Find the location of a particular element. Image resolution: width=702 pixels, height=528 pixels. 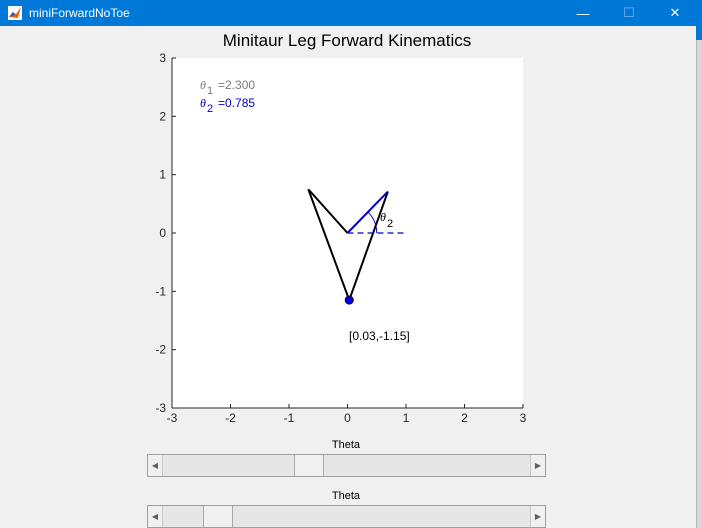

slider-1-left-arrow-icon: ◀ is located at coordinates (155, 465).